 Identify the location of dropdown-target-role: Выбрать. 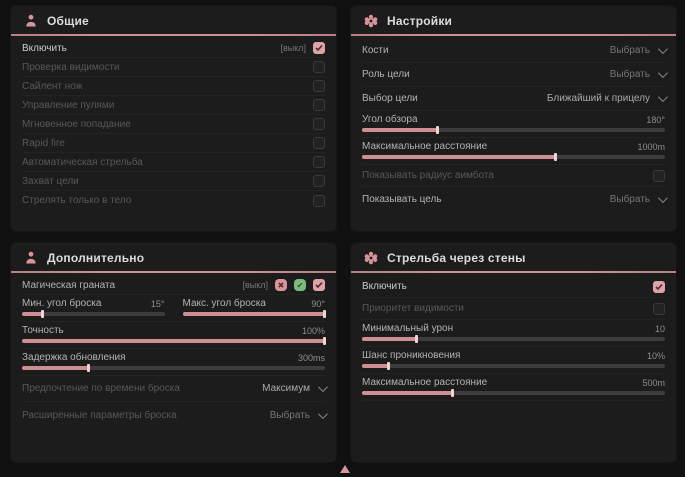
(639, 74).